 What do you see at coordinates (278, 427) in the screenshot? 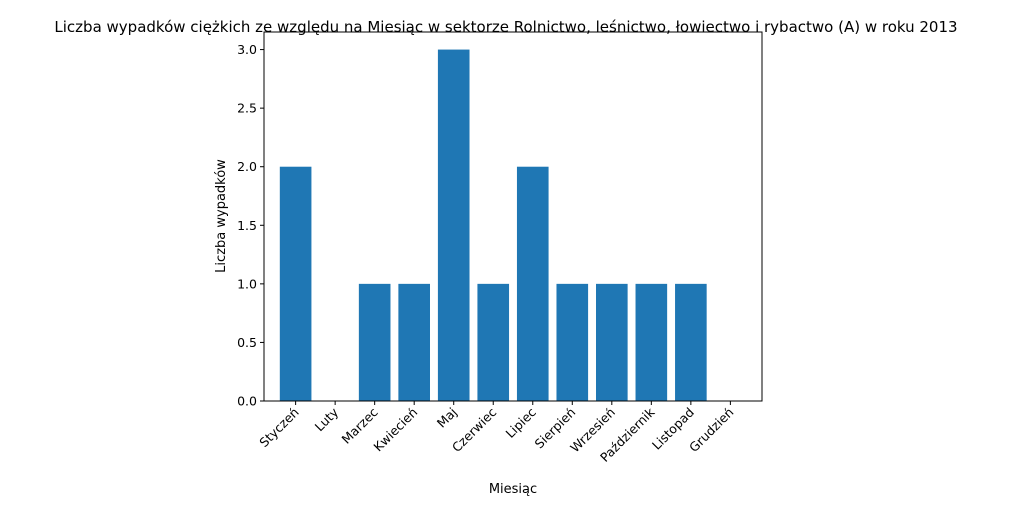
I see `x-tick-label: Styczeń` at bounding box center [278, 427].